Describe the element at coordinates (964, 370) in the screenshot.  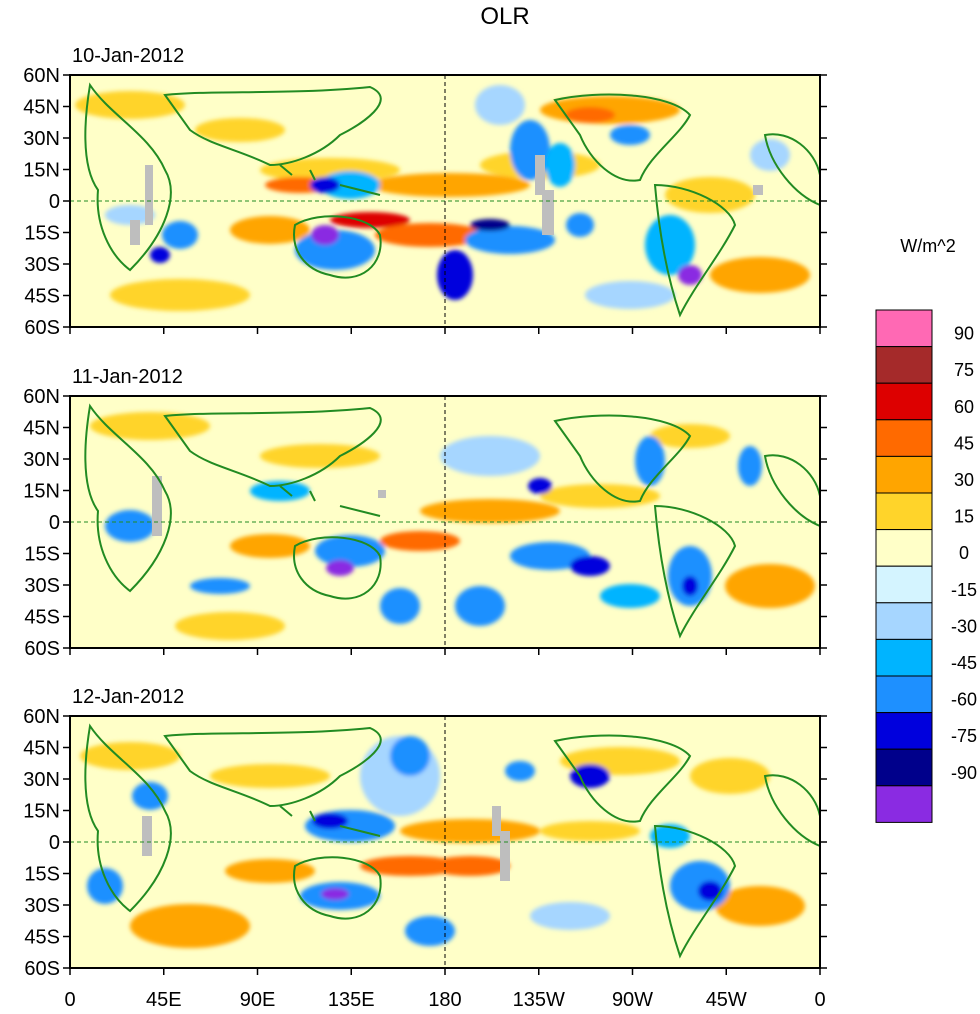
I see `colorbar-label: 75` at that location.